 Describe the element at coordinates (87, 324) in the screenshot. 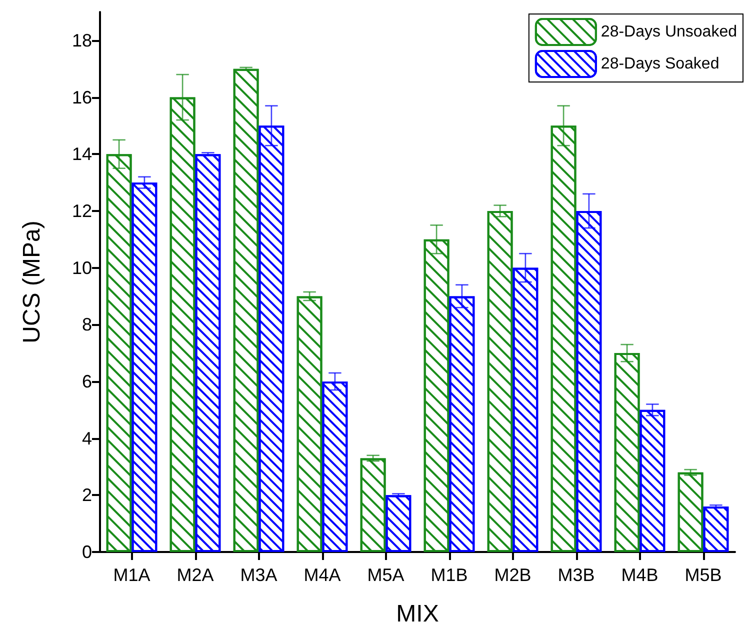

I see `y-tick-label: 8` at that location.